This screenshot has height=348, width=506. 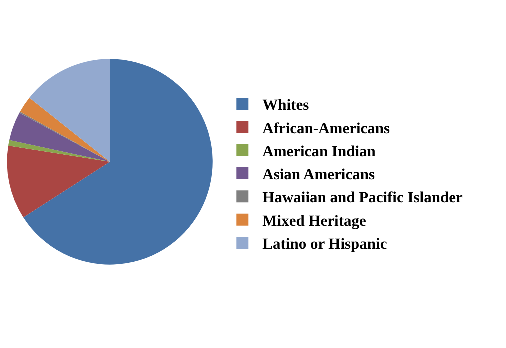 I want to click on legend-label: African-Americans, so click(x=326, y=129).